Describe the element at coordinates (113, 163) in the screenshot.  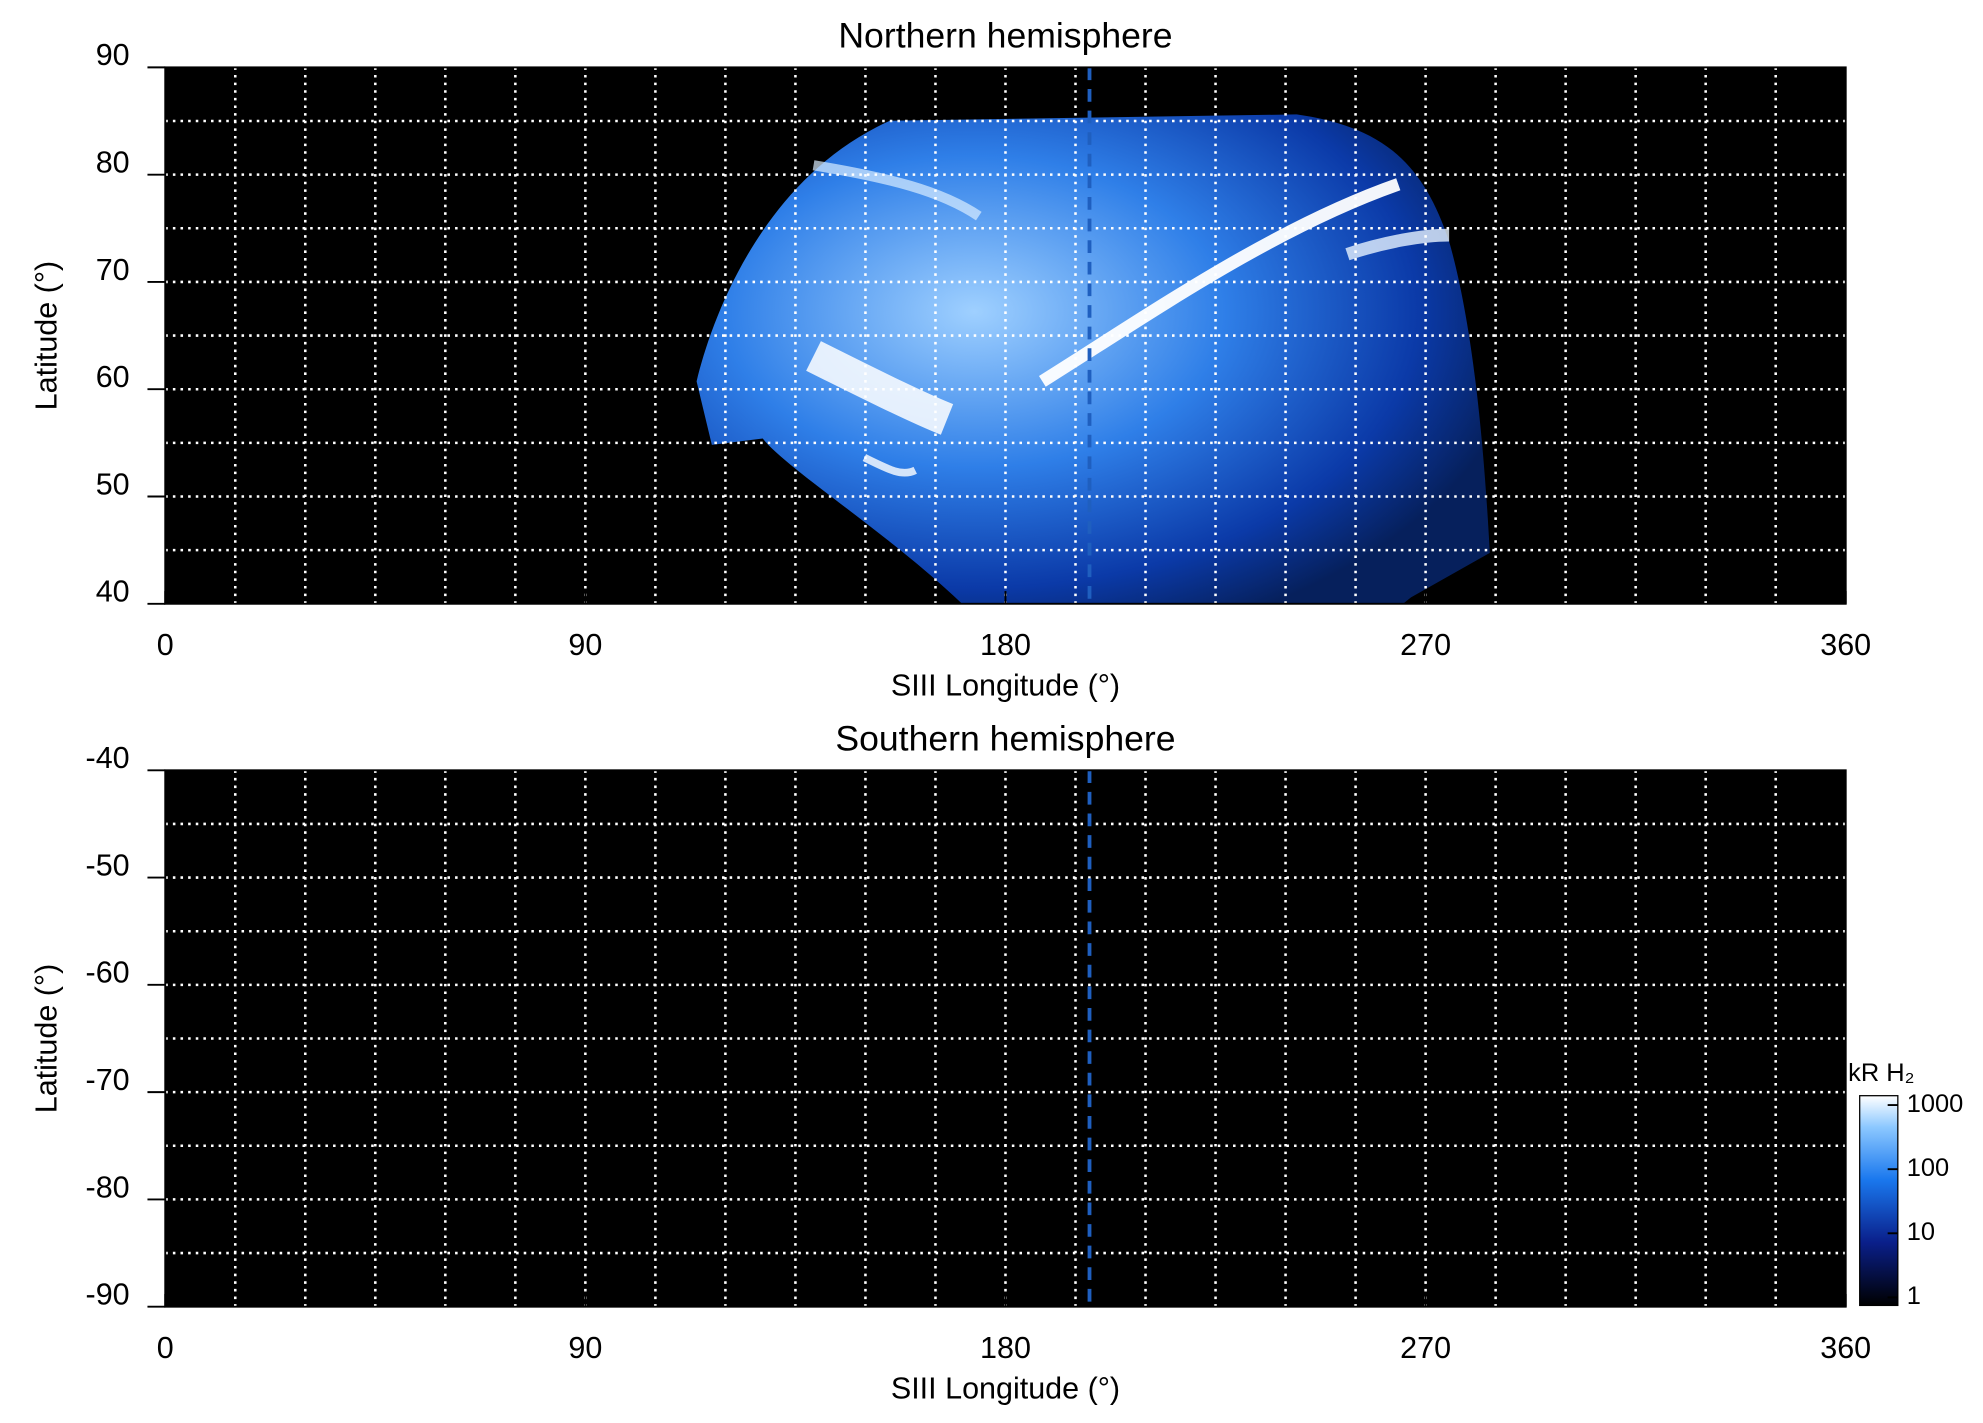
I see `y-tick-label: 80` at that location.